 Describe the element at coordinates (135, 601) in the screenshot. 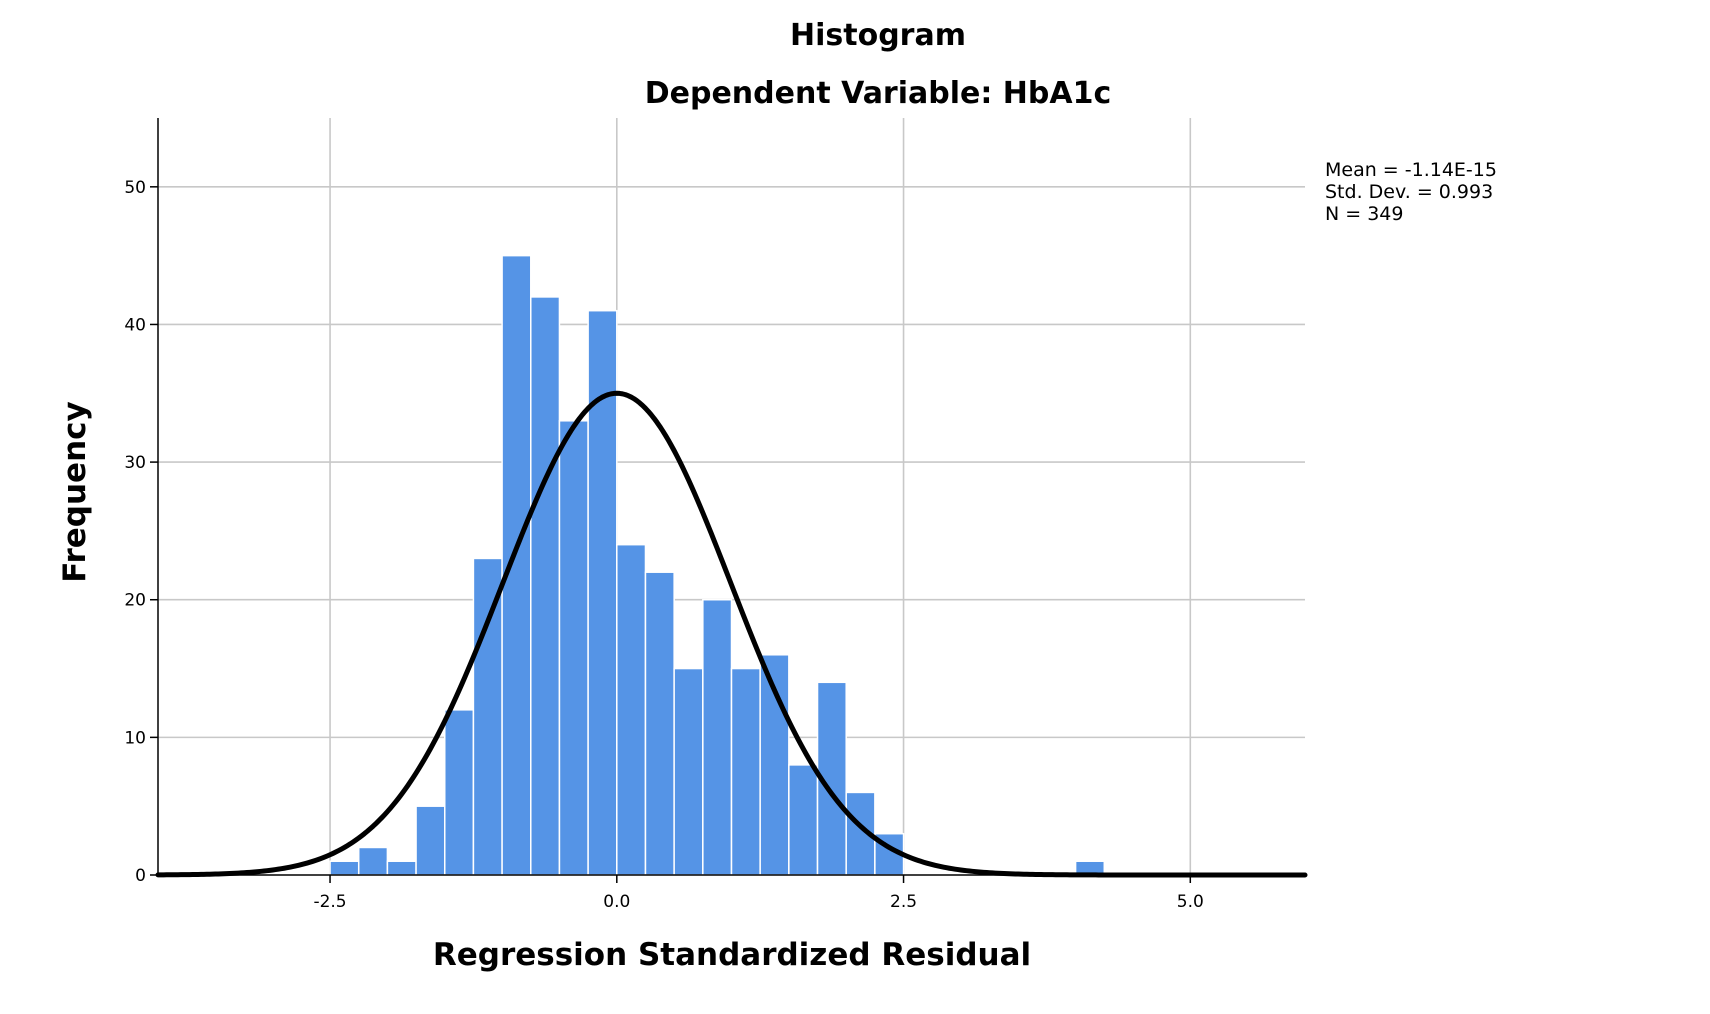

I see `y-tick-label-2: 20` at that location.